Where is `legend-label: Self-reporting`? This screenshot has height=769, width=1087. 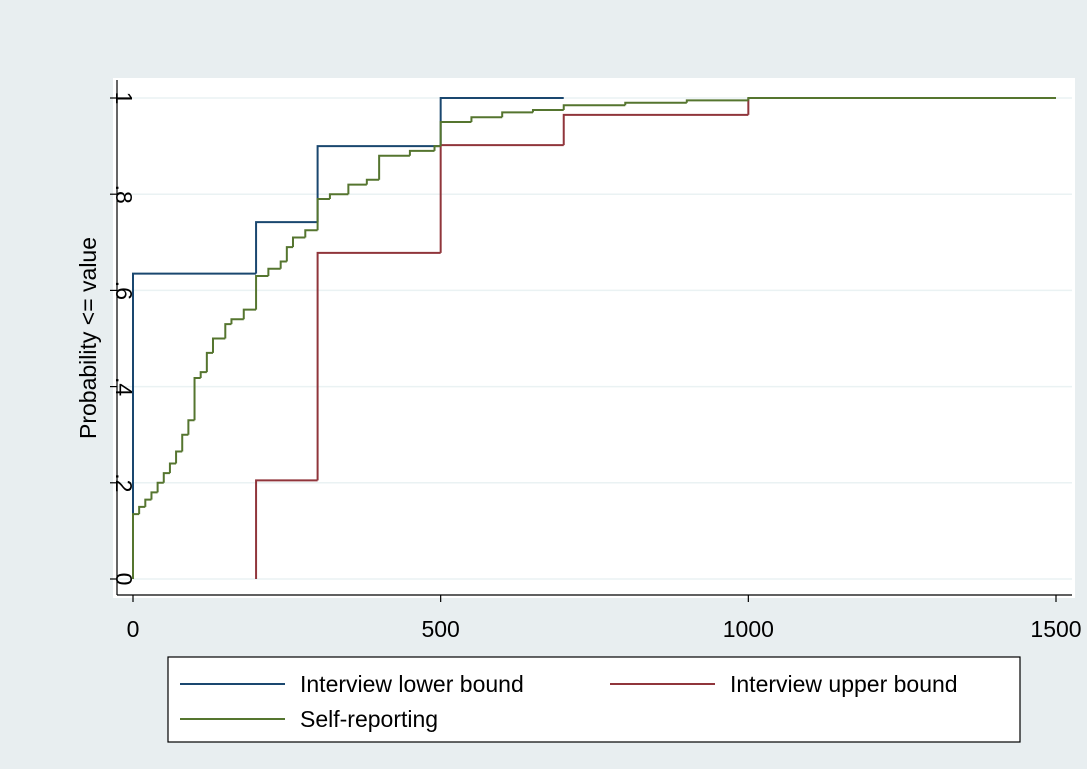 legend-label: Self-reporting is located at coordinates (369, 719).